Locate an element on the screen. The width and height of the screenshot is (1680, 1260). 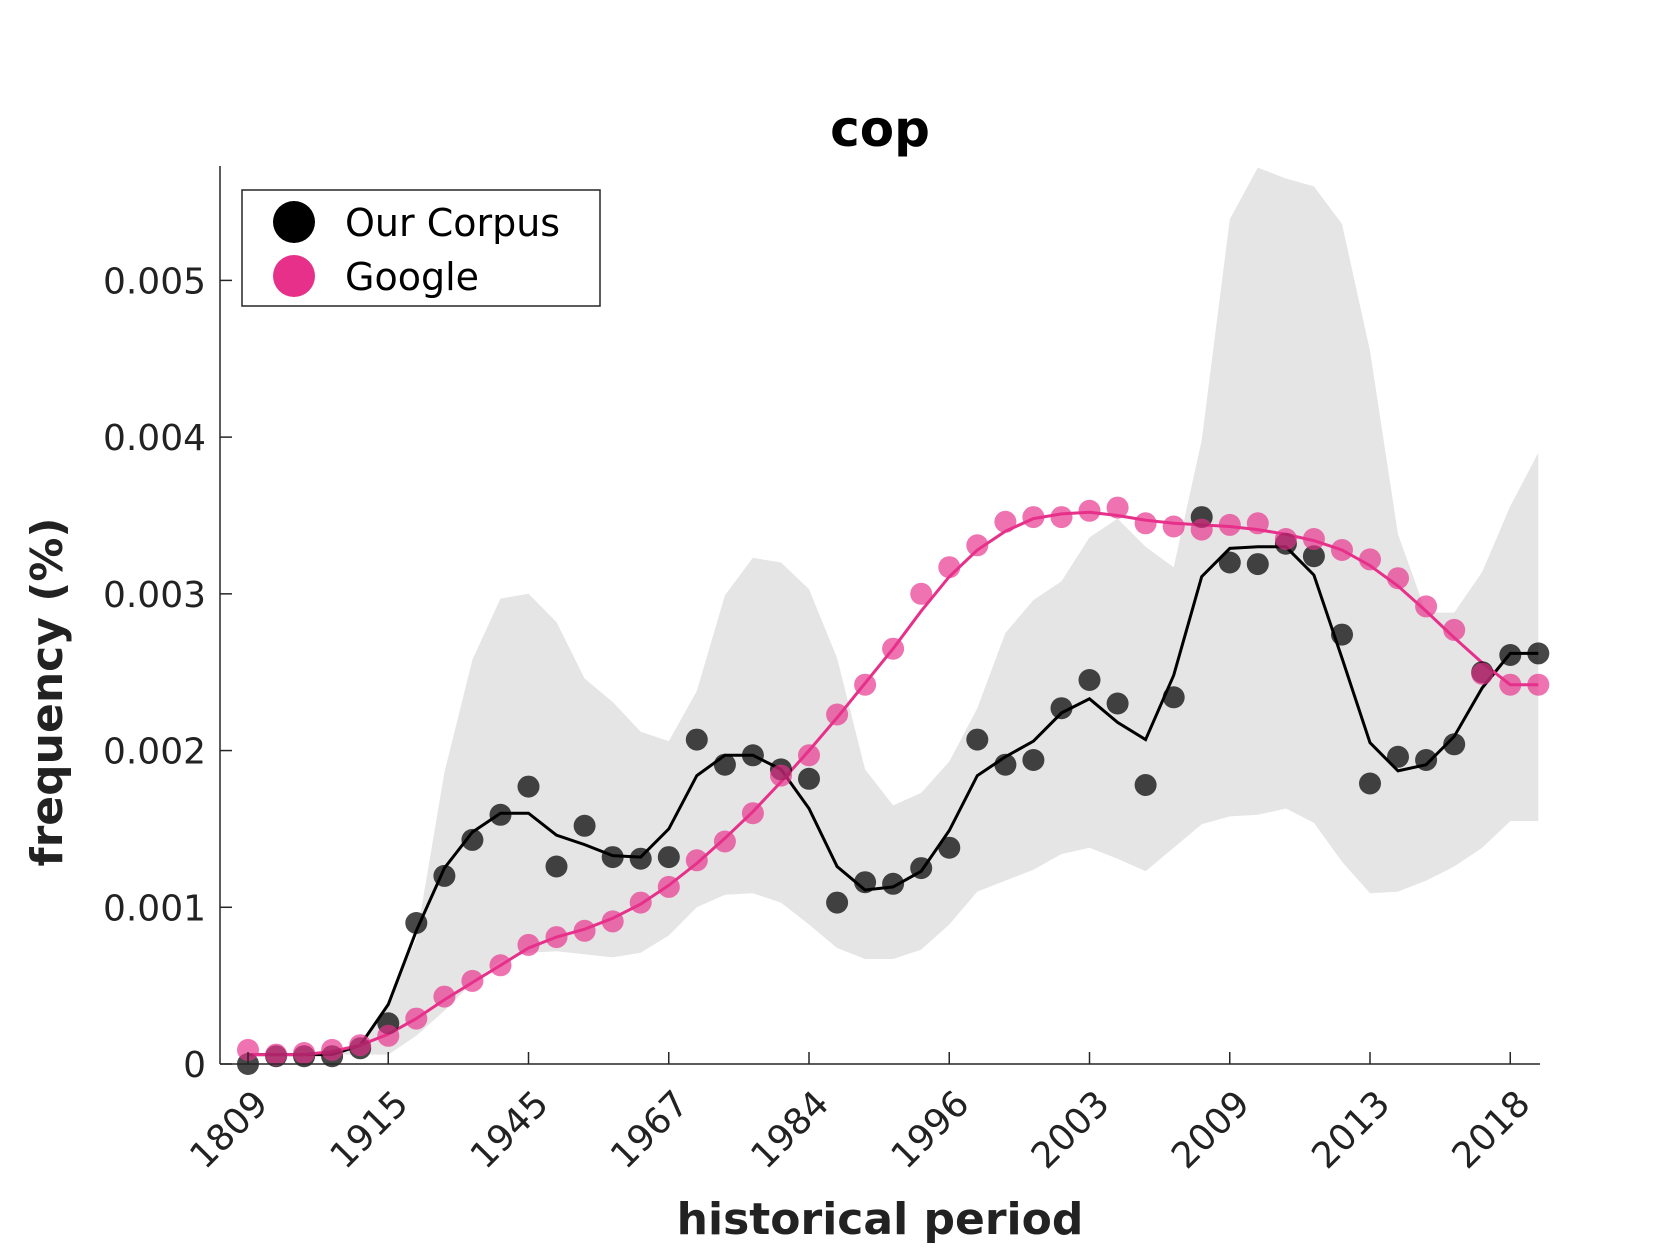
y-tick-label: 0.001 is located at coordinates (154, 908).